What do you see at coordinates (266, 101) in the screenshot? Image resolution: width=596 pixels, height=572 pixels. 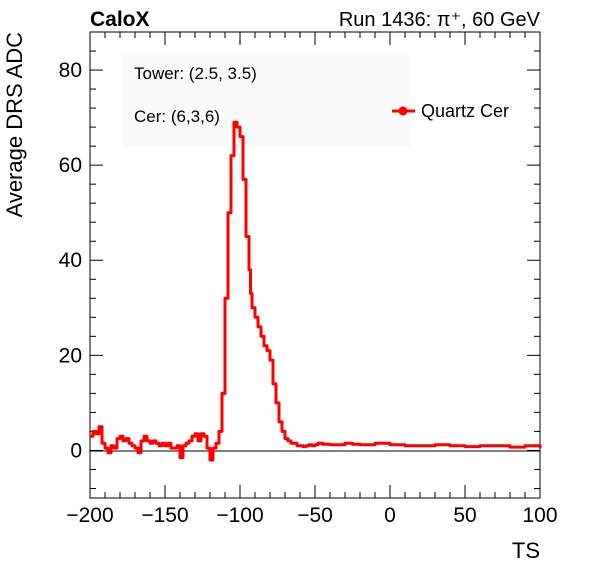 I see `annotation-box` at bounding box center [266, 101].